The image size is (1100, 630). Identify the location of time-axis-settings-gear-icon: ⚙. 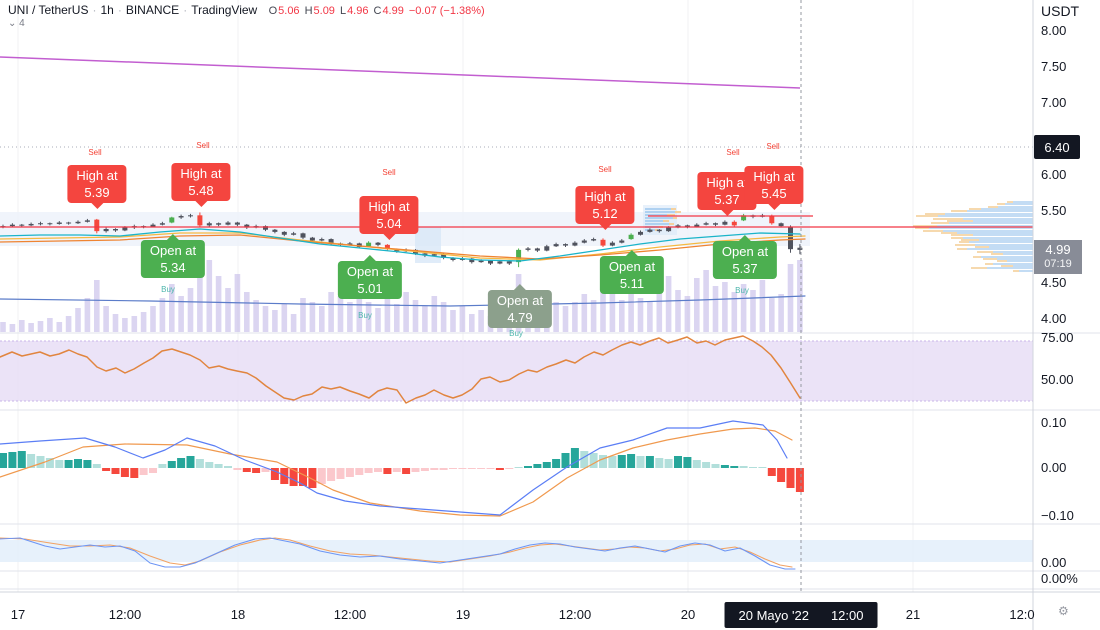
(1063, 611).